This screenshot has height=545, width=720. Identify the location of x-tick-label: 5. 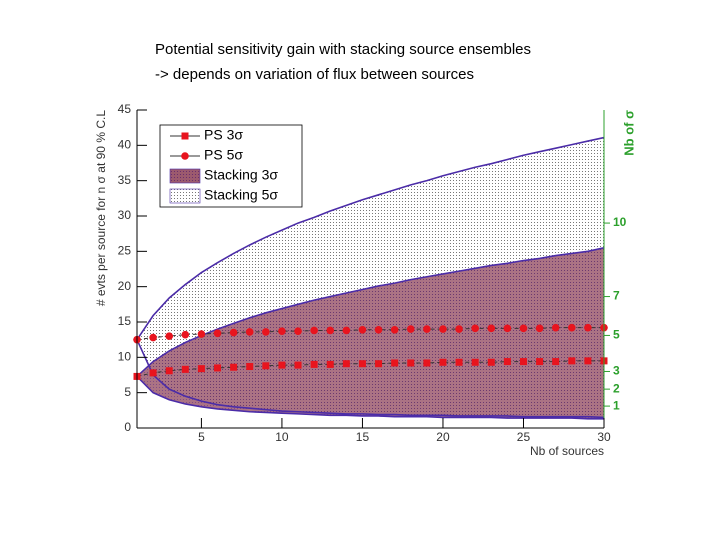
(201, 437).